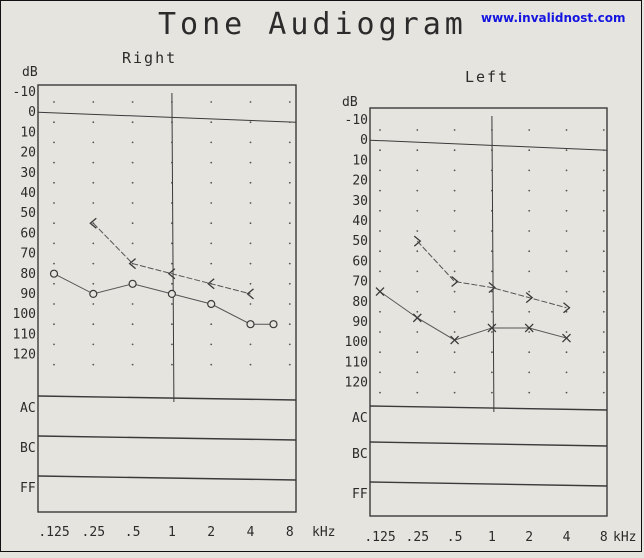 This screenshot has width=644, height=558. Describe the element at coordinates (417, 537) in the screenshot. I see `x-tick-label: .25` at that location.